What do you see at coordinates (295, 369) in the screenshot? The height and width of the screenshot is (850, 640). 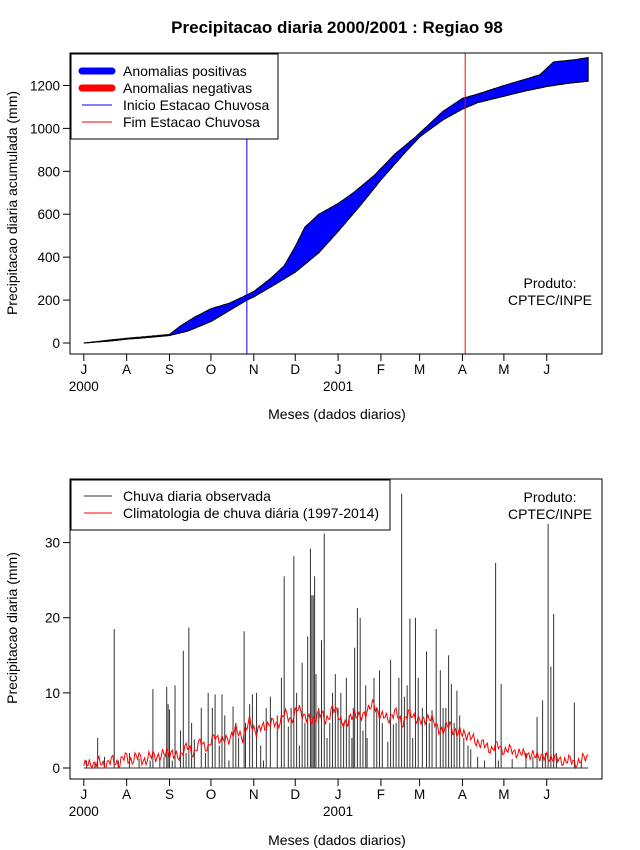 I see `top-xtick-label: D` at bounding box center [295, 369].